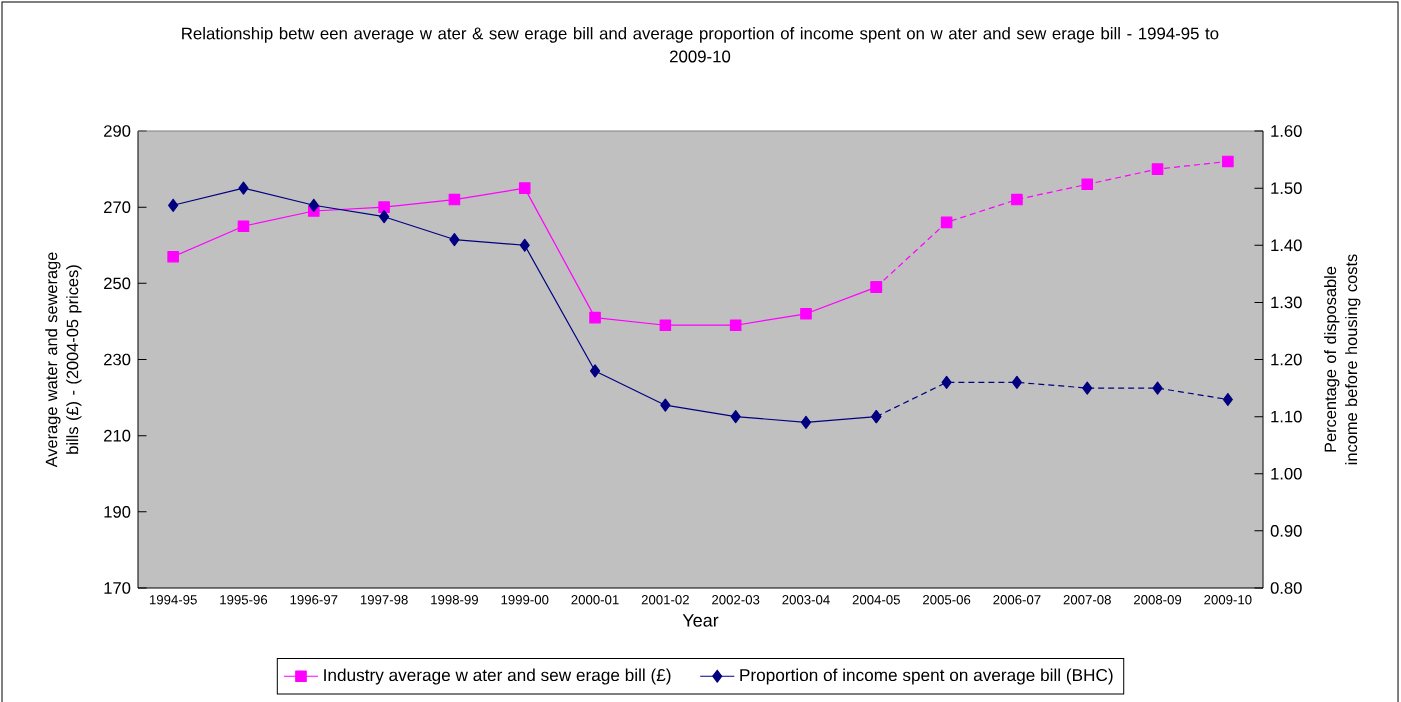  Describe the element at coordinates (1157, 600) in the screenshot. I see `x-tick-label: 2008-09` at that location.